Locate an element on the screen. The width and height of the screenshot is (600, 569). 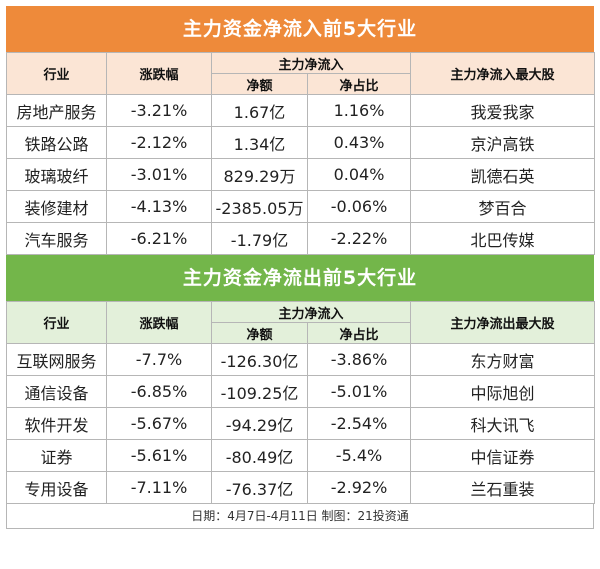
industry-cell: 房地产服务 is located at coordinates (56, 110).